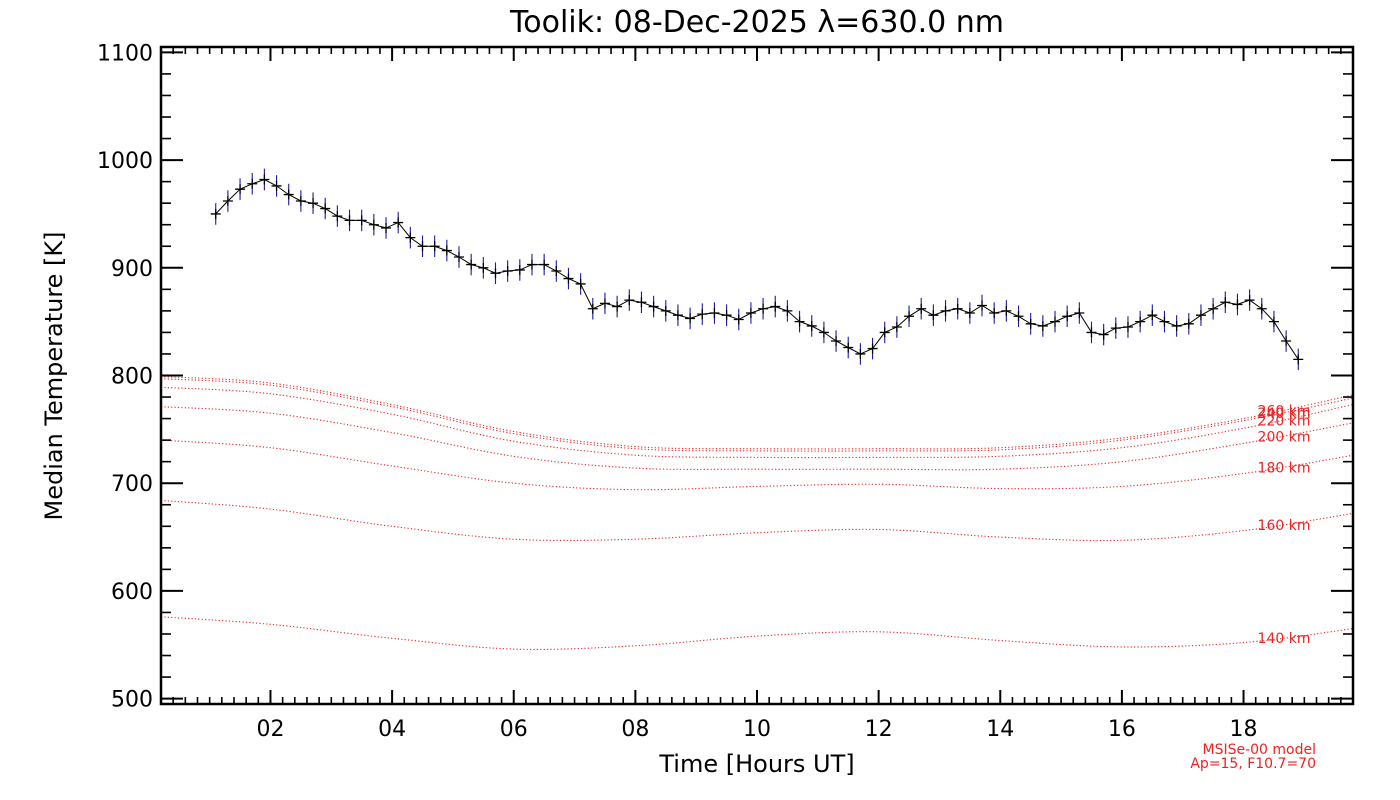  I want to click on x-tick-label: 02, so click(270, 729).